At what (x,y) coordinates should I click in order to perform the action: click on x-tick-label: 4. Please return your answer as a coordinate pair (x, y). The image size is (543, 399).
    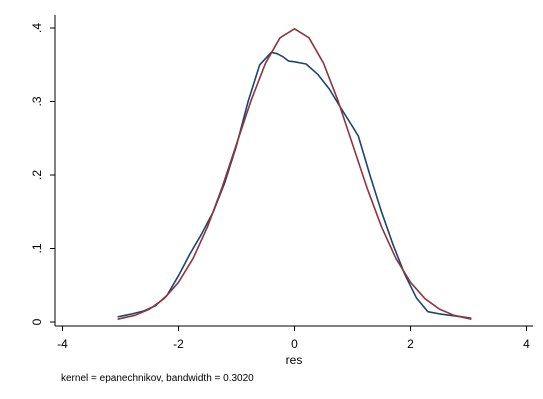
    Looking at the image, I should click on (526, 344).